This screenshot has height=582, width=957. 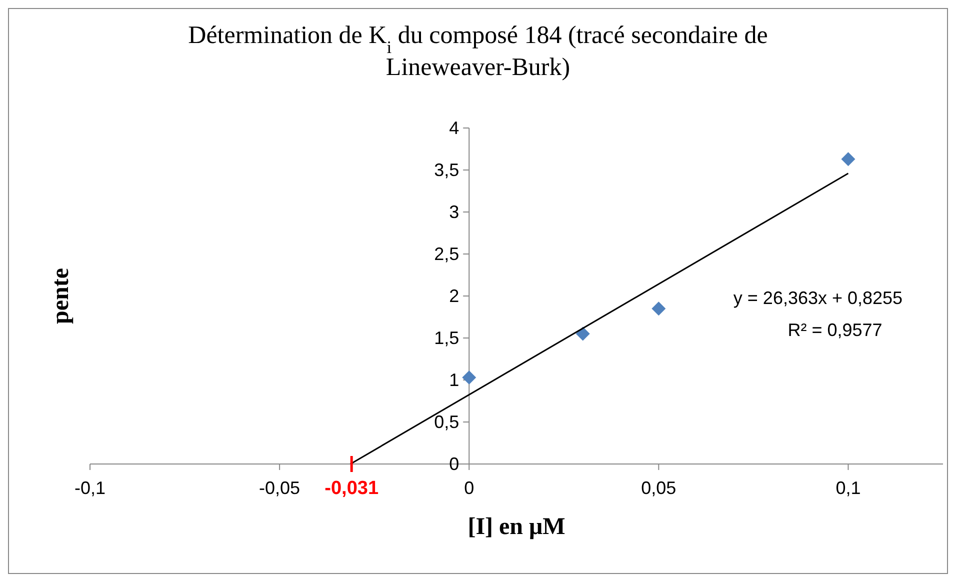 I want to click on x-tick-label: 0, so click(x=469, y=488).